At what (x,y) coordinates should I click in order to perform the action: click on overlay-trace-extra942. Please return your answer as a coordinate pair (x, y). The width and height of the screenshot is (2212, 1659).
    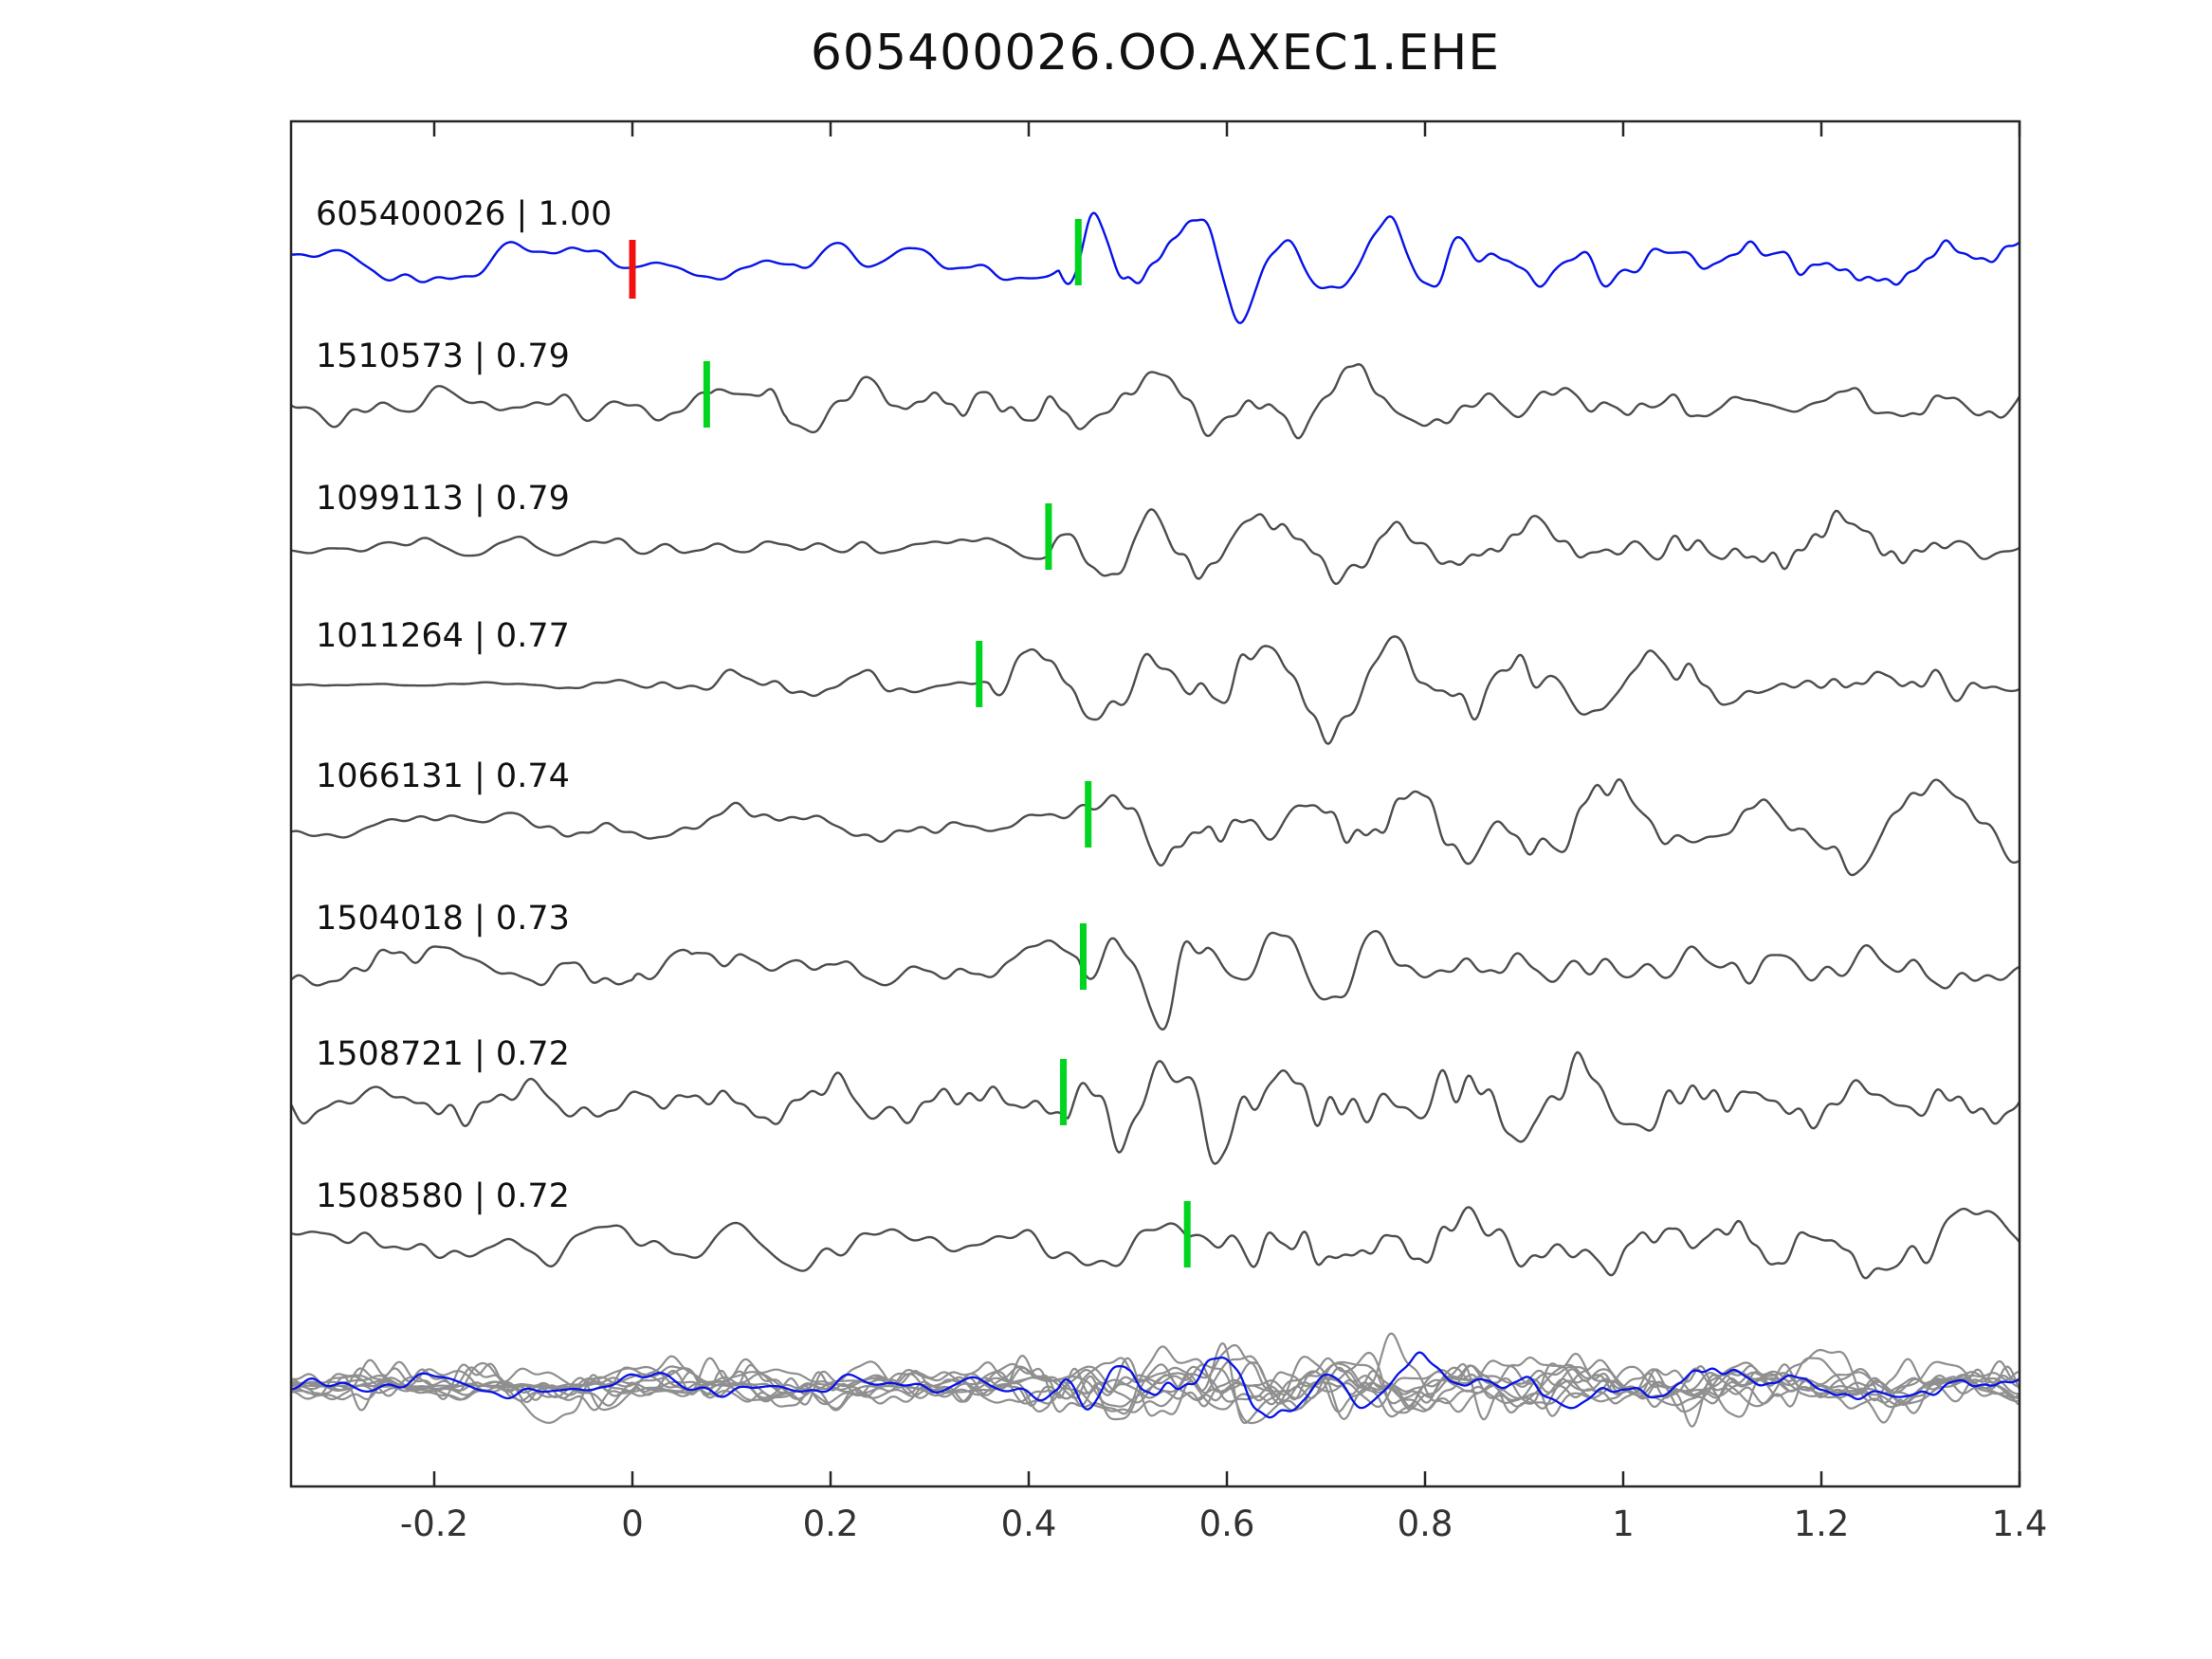
    Looking at the image, I should click on (1155, 1383).